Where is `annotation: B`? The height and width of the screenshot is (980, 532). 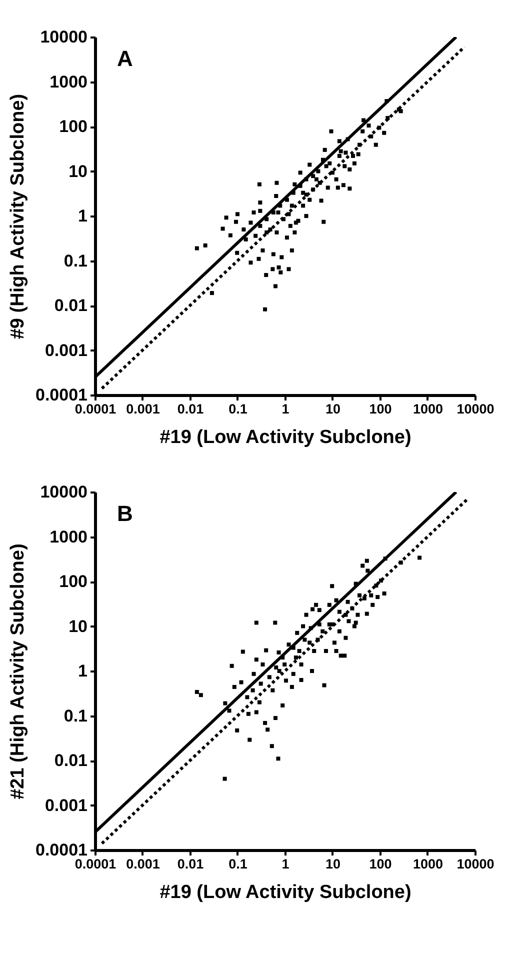 annotation: B is located at coordinates (125, 513).